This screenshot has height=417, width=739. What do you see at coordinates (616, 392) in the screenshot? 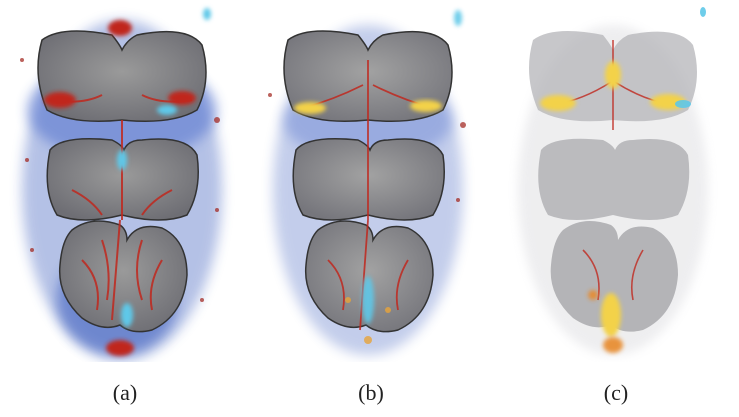
I see `panel-c-label: (c)` at bounding box center [616, 392].